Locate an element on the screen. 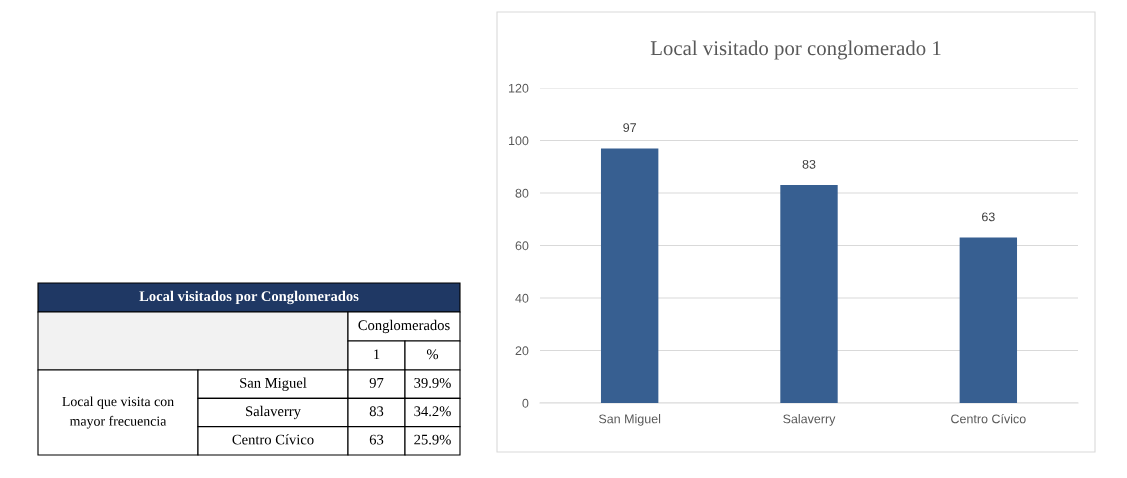  text: 83 is located at coordinates (376, 411).